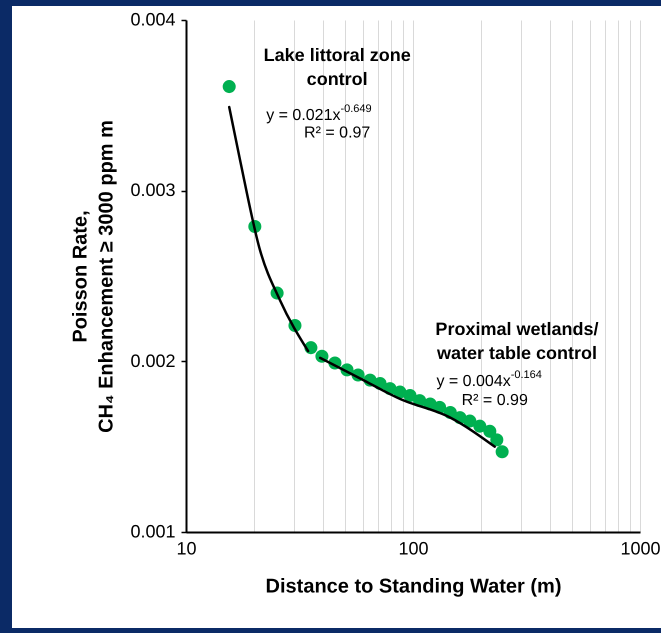 The width and height of the screenshot is (661, 633). What do you see at coordinates (186, 548) in the screenshot?
I see `x-tick-label: 10` at bounding box center [186, 548].